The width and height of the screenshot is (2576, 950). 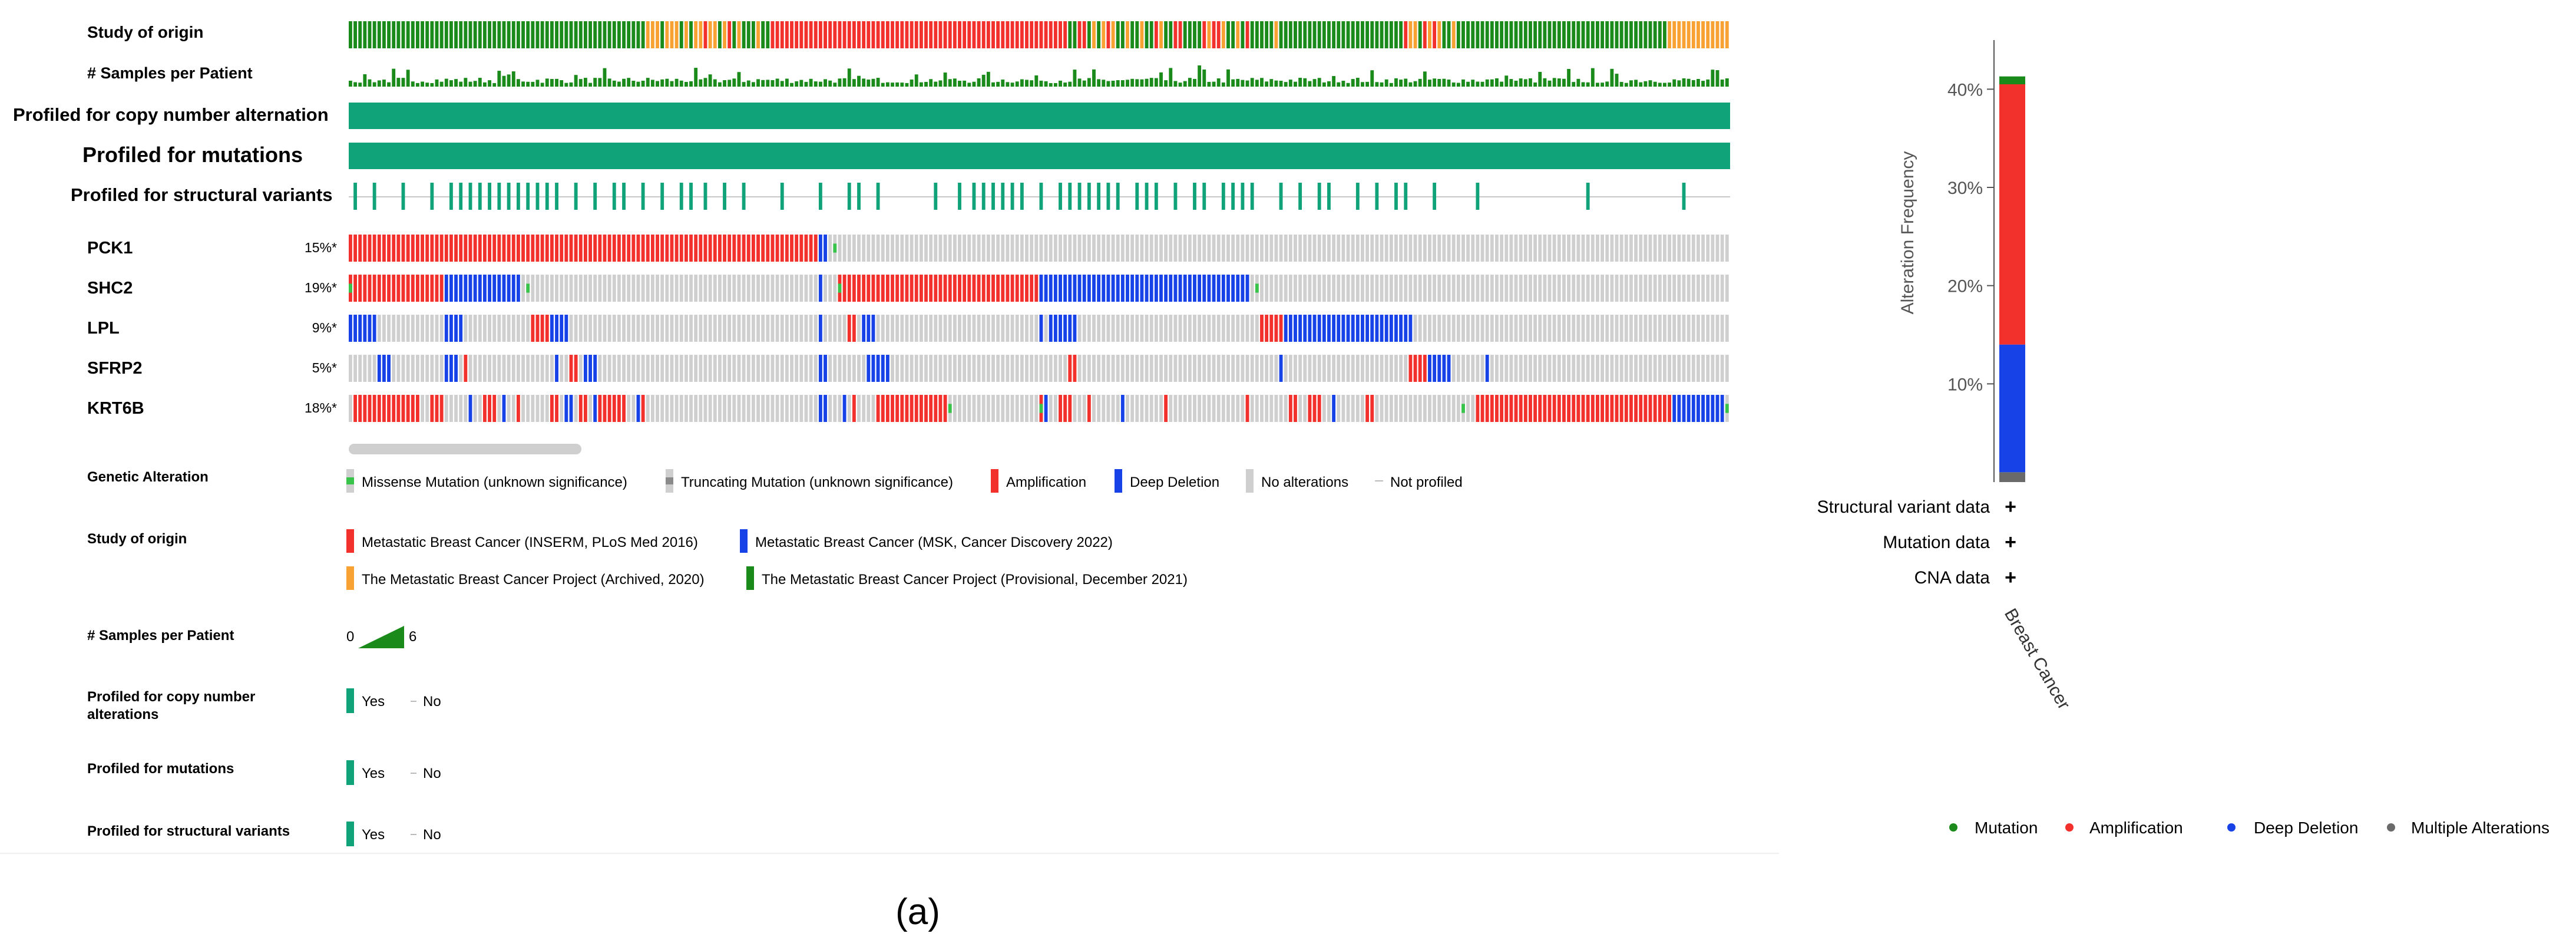 What do you see at coordinates (465, 449) in the screenshot?
I see `scrollbar` at bounding box center [465, 449].